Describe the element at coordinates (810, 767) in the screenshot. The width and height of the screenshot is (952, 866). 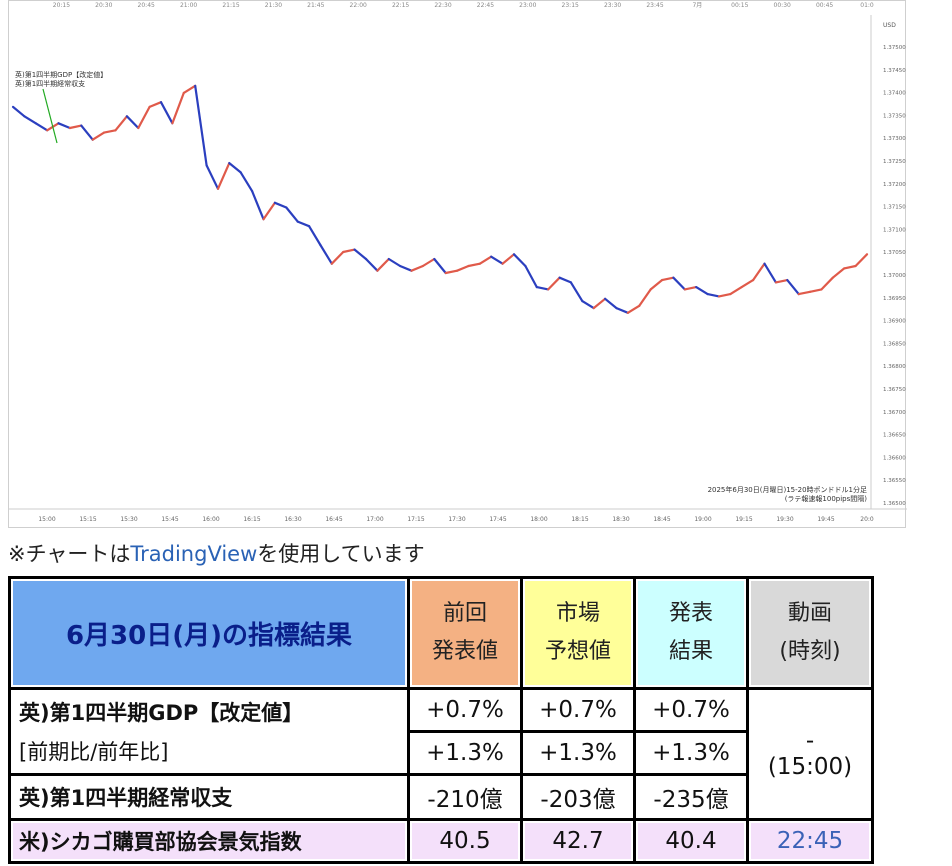
I see `shared-time-value: (15:00)` at that location.